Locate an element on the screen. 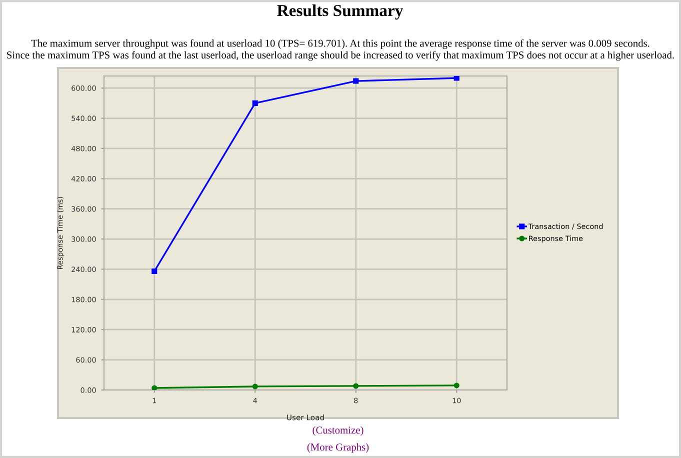 The image size is (681, 458). text: (Customize) is located at coordinates (338, 431).